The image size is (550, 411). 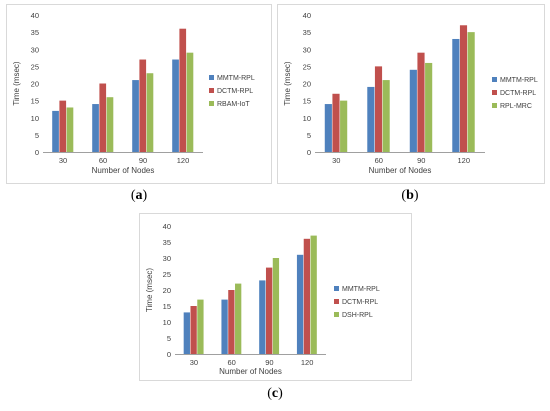 I want to click on caption-b-close: ), so click(x=416, y=195).